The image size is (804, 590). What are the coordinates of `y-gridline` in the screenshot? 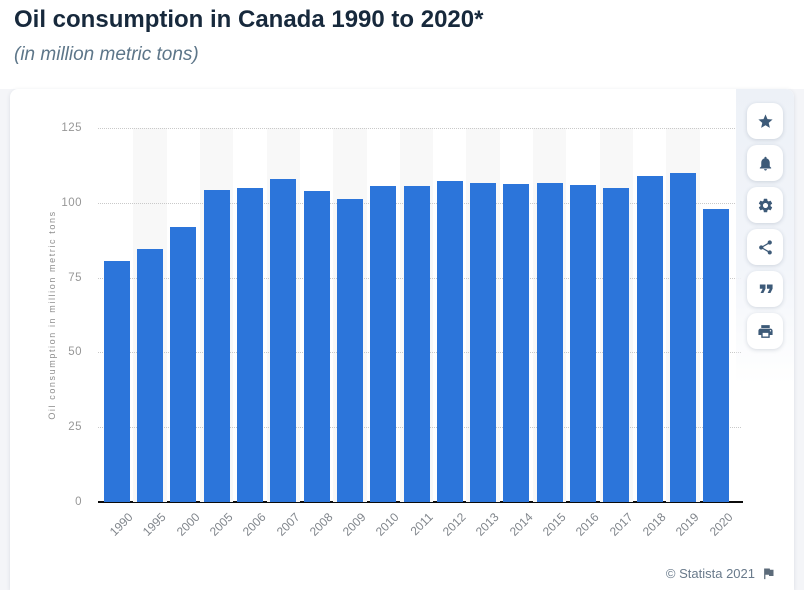 It's located at (419, 128).